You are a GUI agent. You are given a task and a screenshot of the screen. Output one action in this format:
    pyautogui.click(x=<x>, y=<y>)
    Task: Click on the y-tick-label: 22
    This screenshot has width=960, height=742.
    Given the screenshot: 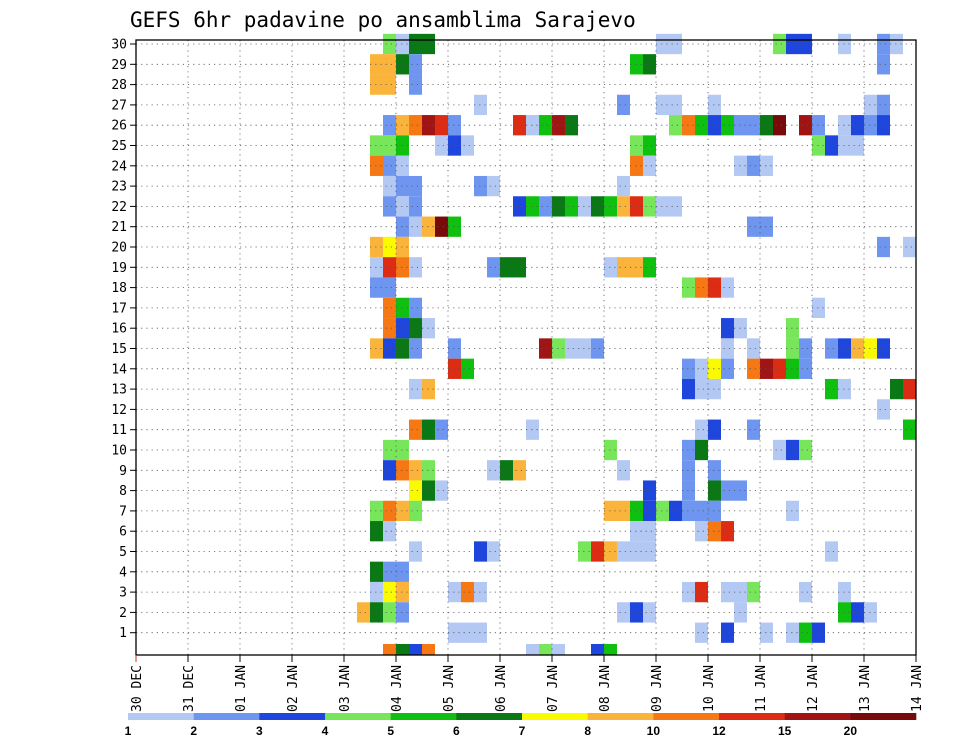 What is the action you would take?
    pyautogui.click(x=119, y=207)
    